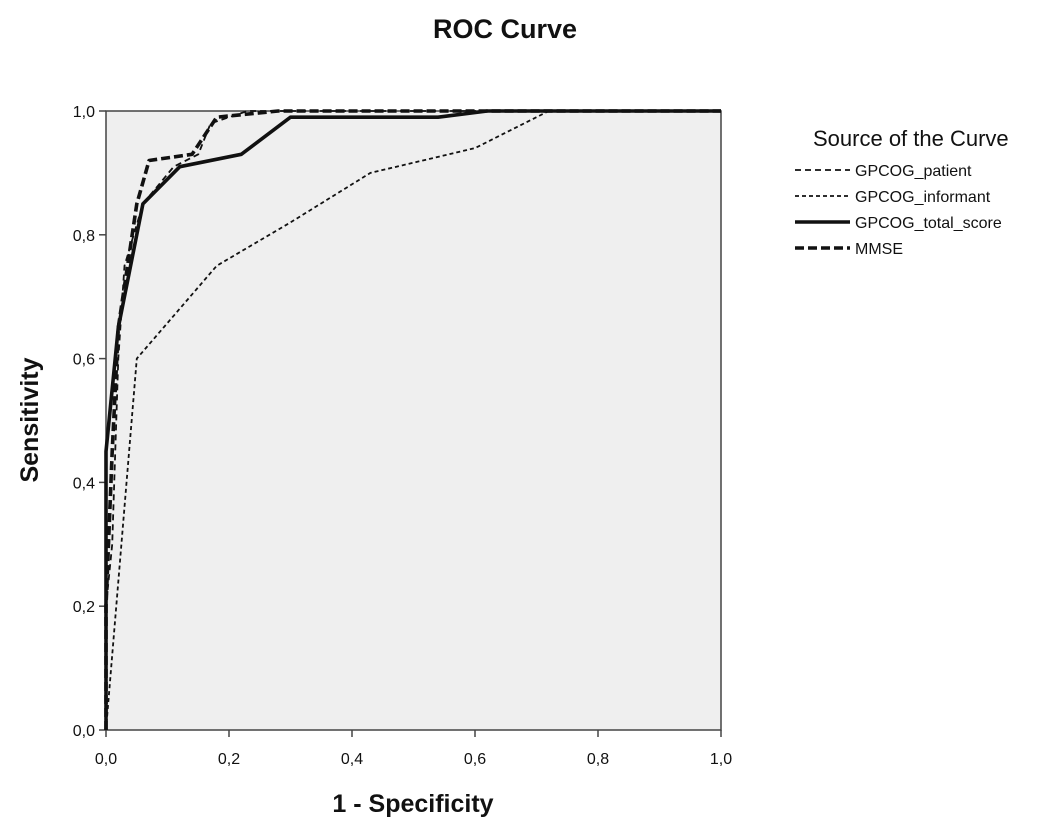  What do you see at coordinates (412, 804) in the screenshot?
I see `x-axis-label: 1 - Specificity` at bounding box center [412, 804].